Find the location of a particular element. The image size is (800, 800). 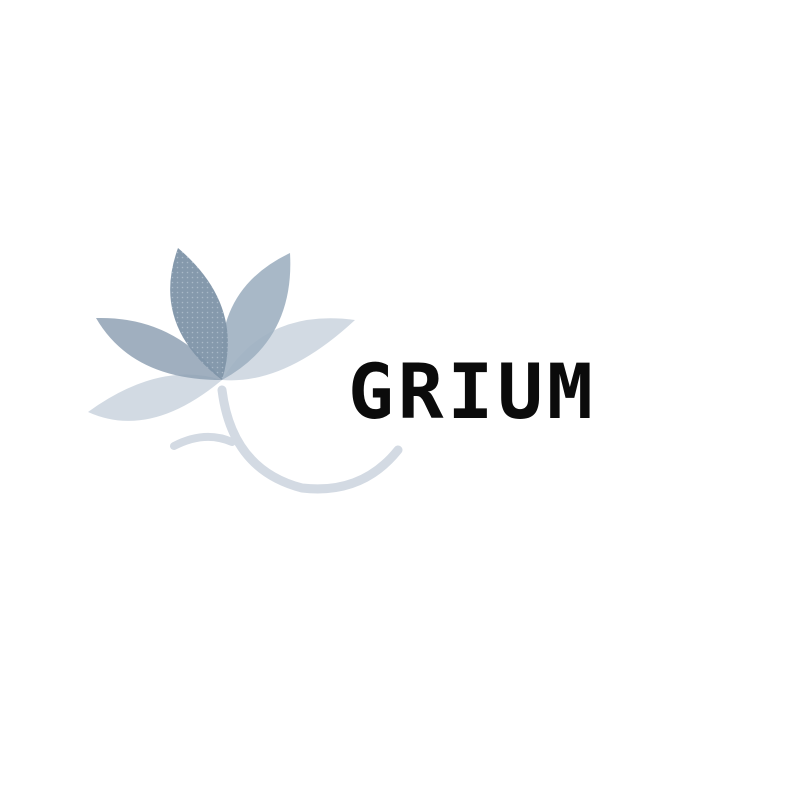

petal-center-texture is located at coordinates (199, 314).